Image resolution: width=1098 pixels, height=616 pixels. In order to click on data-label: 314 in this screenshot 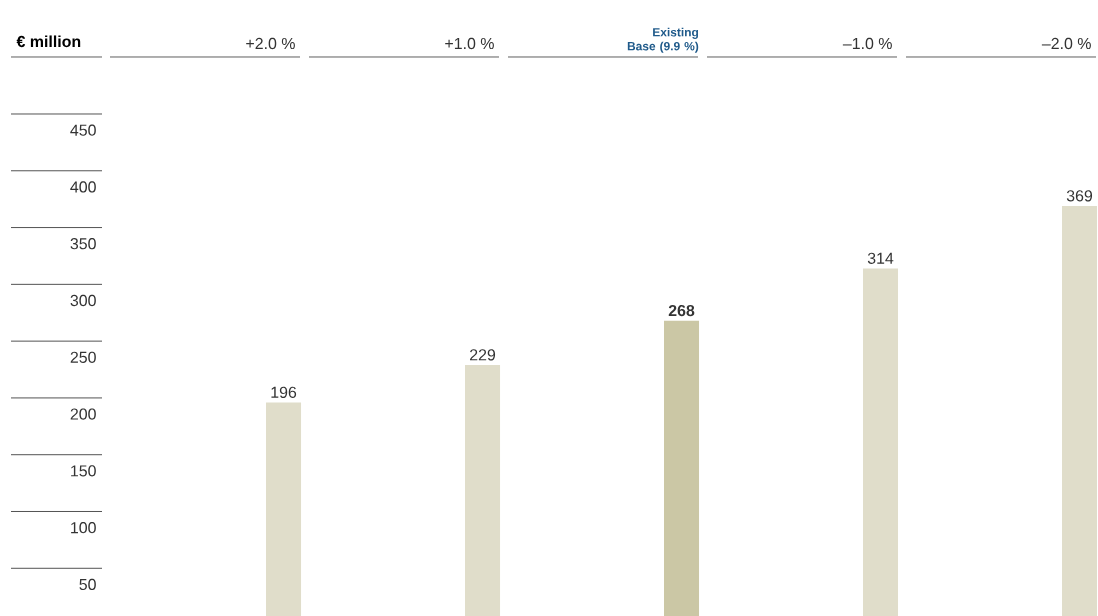, I will do `click(880, 258)`.